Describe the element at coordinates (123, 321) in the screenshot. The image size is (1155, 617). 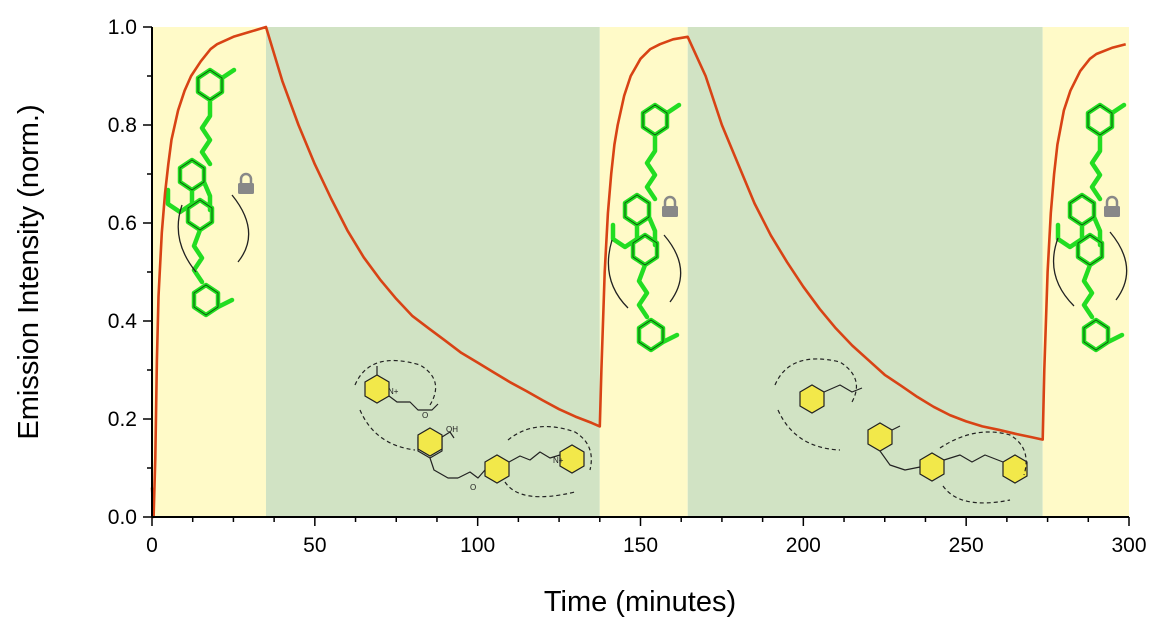
I see `y-tick-label-2: 0.4` at that location.